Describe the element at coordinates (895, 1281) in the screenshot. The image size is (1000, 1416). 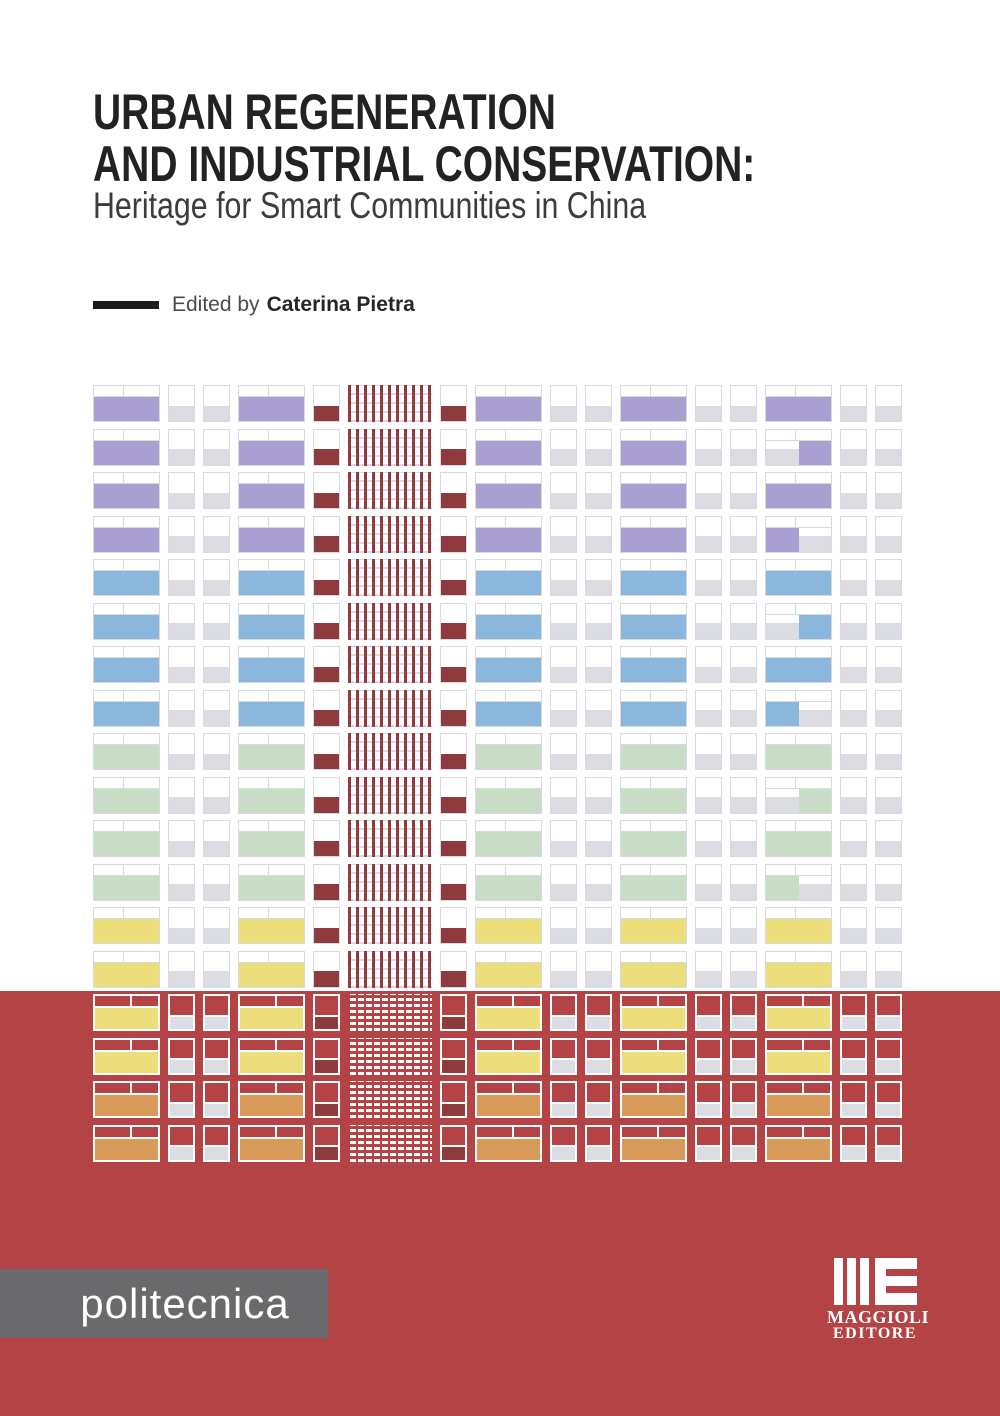
I see `mark-e-icon` at that location.